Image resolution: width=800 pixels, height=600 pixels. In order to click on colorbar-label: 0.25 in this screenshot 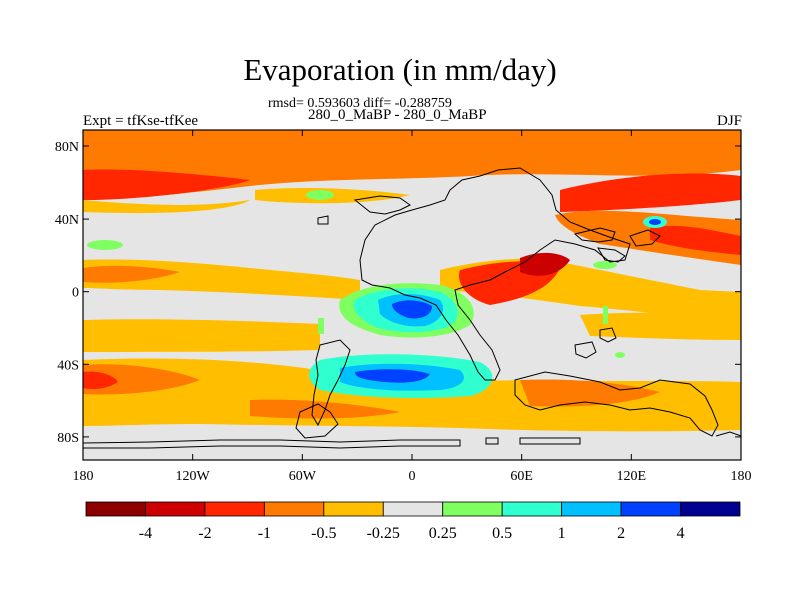, I will do `click(443, 533)`.